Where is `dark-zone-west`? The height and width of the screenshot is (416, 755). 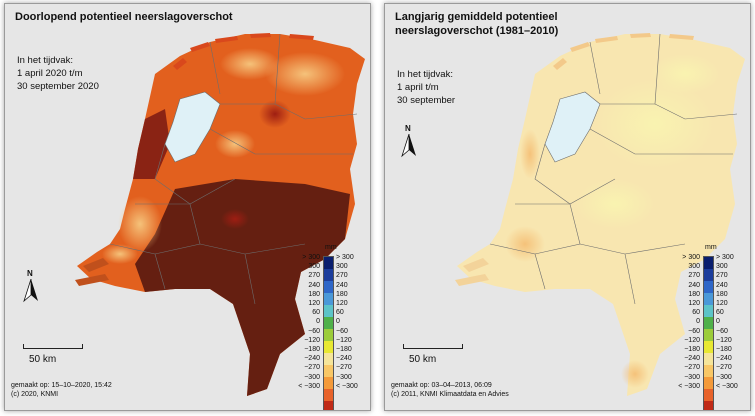
dark-zone-west is located at coordinates (151, 144).